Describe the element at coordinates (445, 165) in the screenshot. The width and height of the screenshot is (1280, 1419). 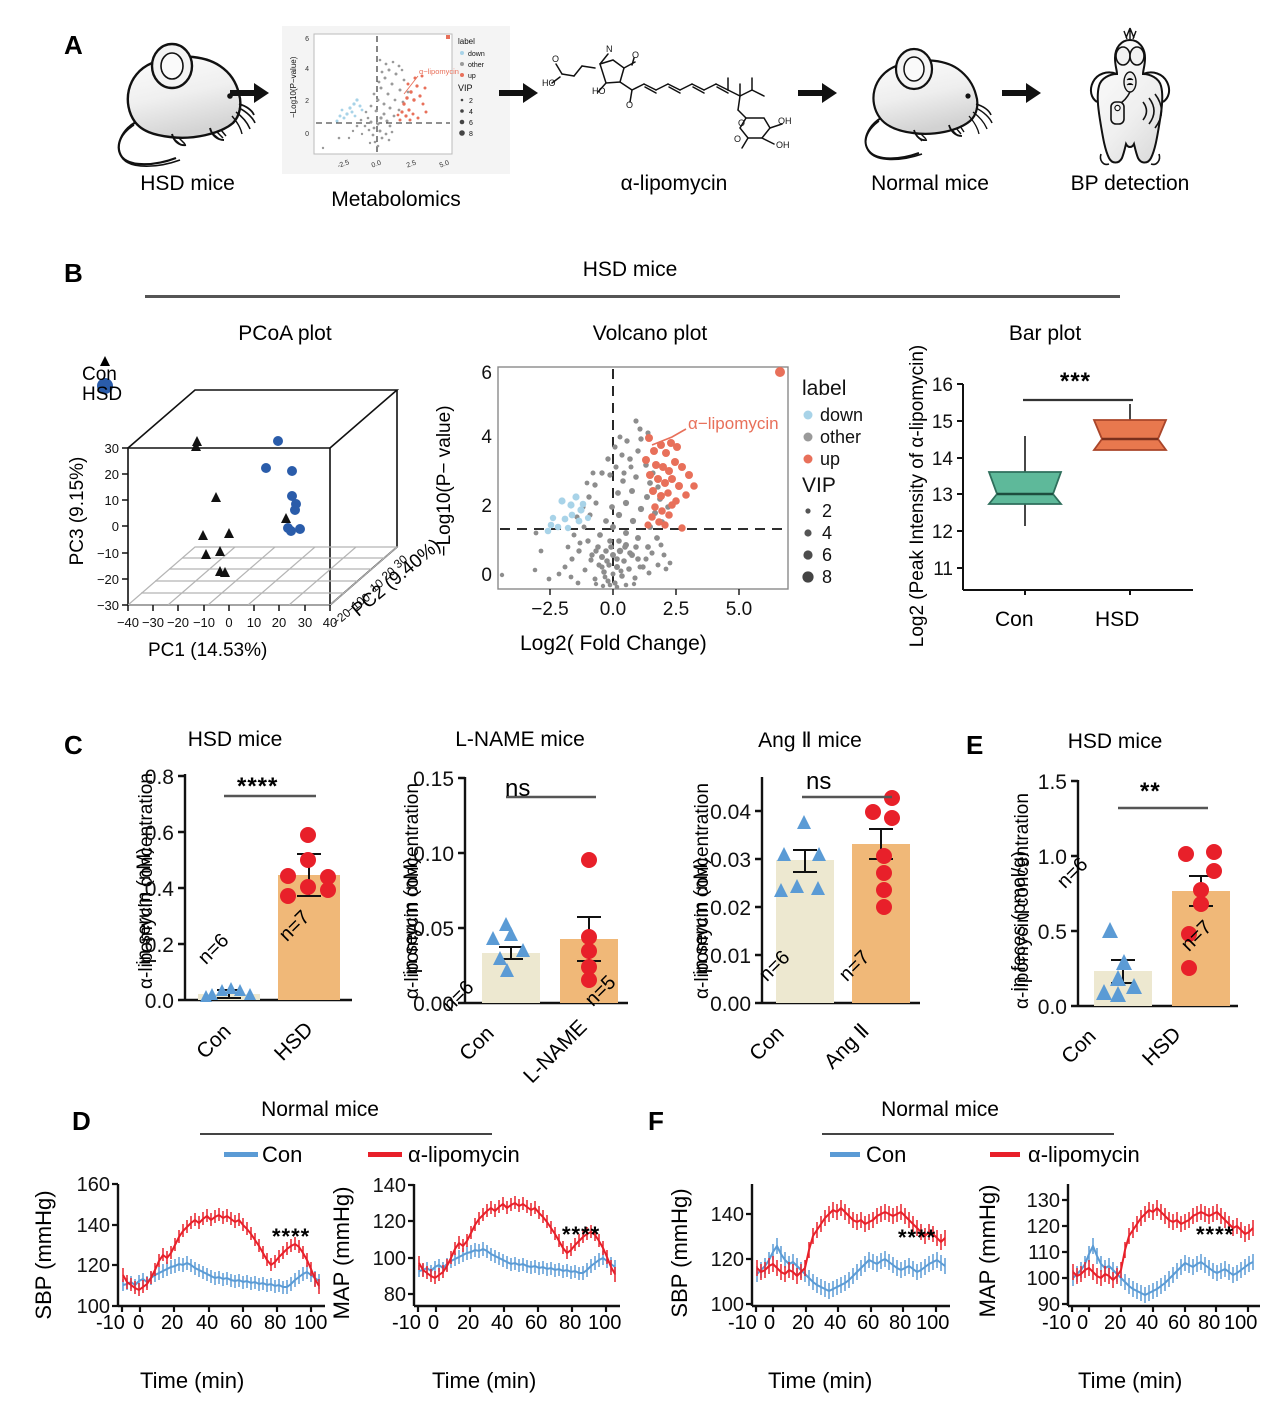
I see `svg-text: 5.0` at that location.